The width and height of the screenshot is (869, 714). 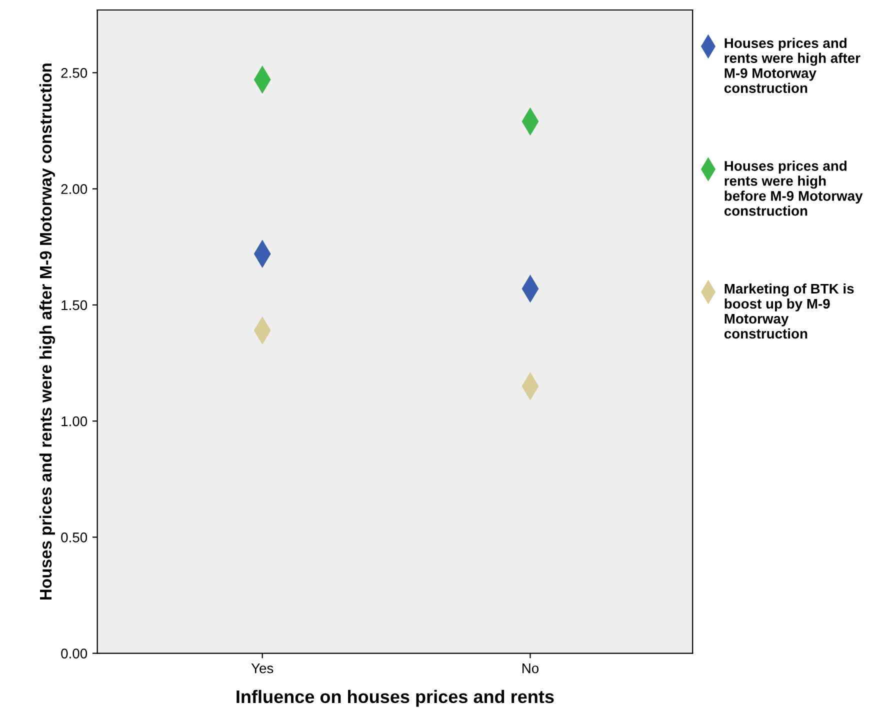 I want to click on x-tick-label: No, so click(x=530, y=669).